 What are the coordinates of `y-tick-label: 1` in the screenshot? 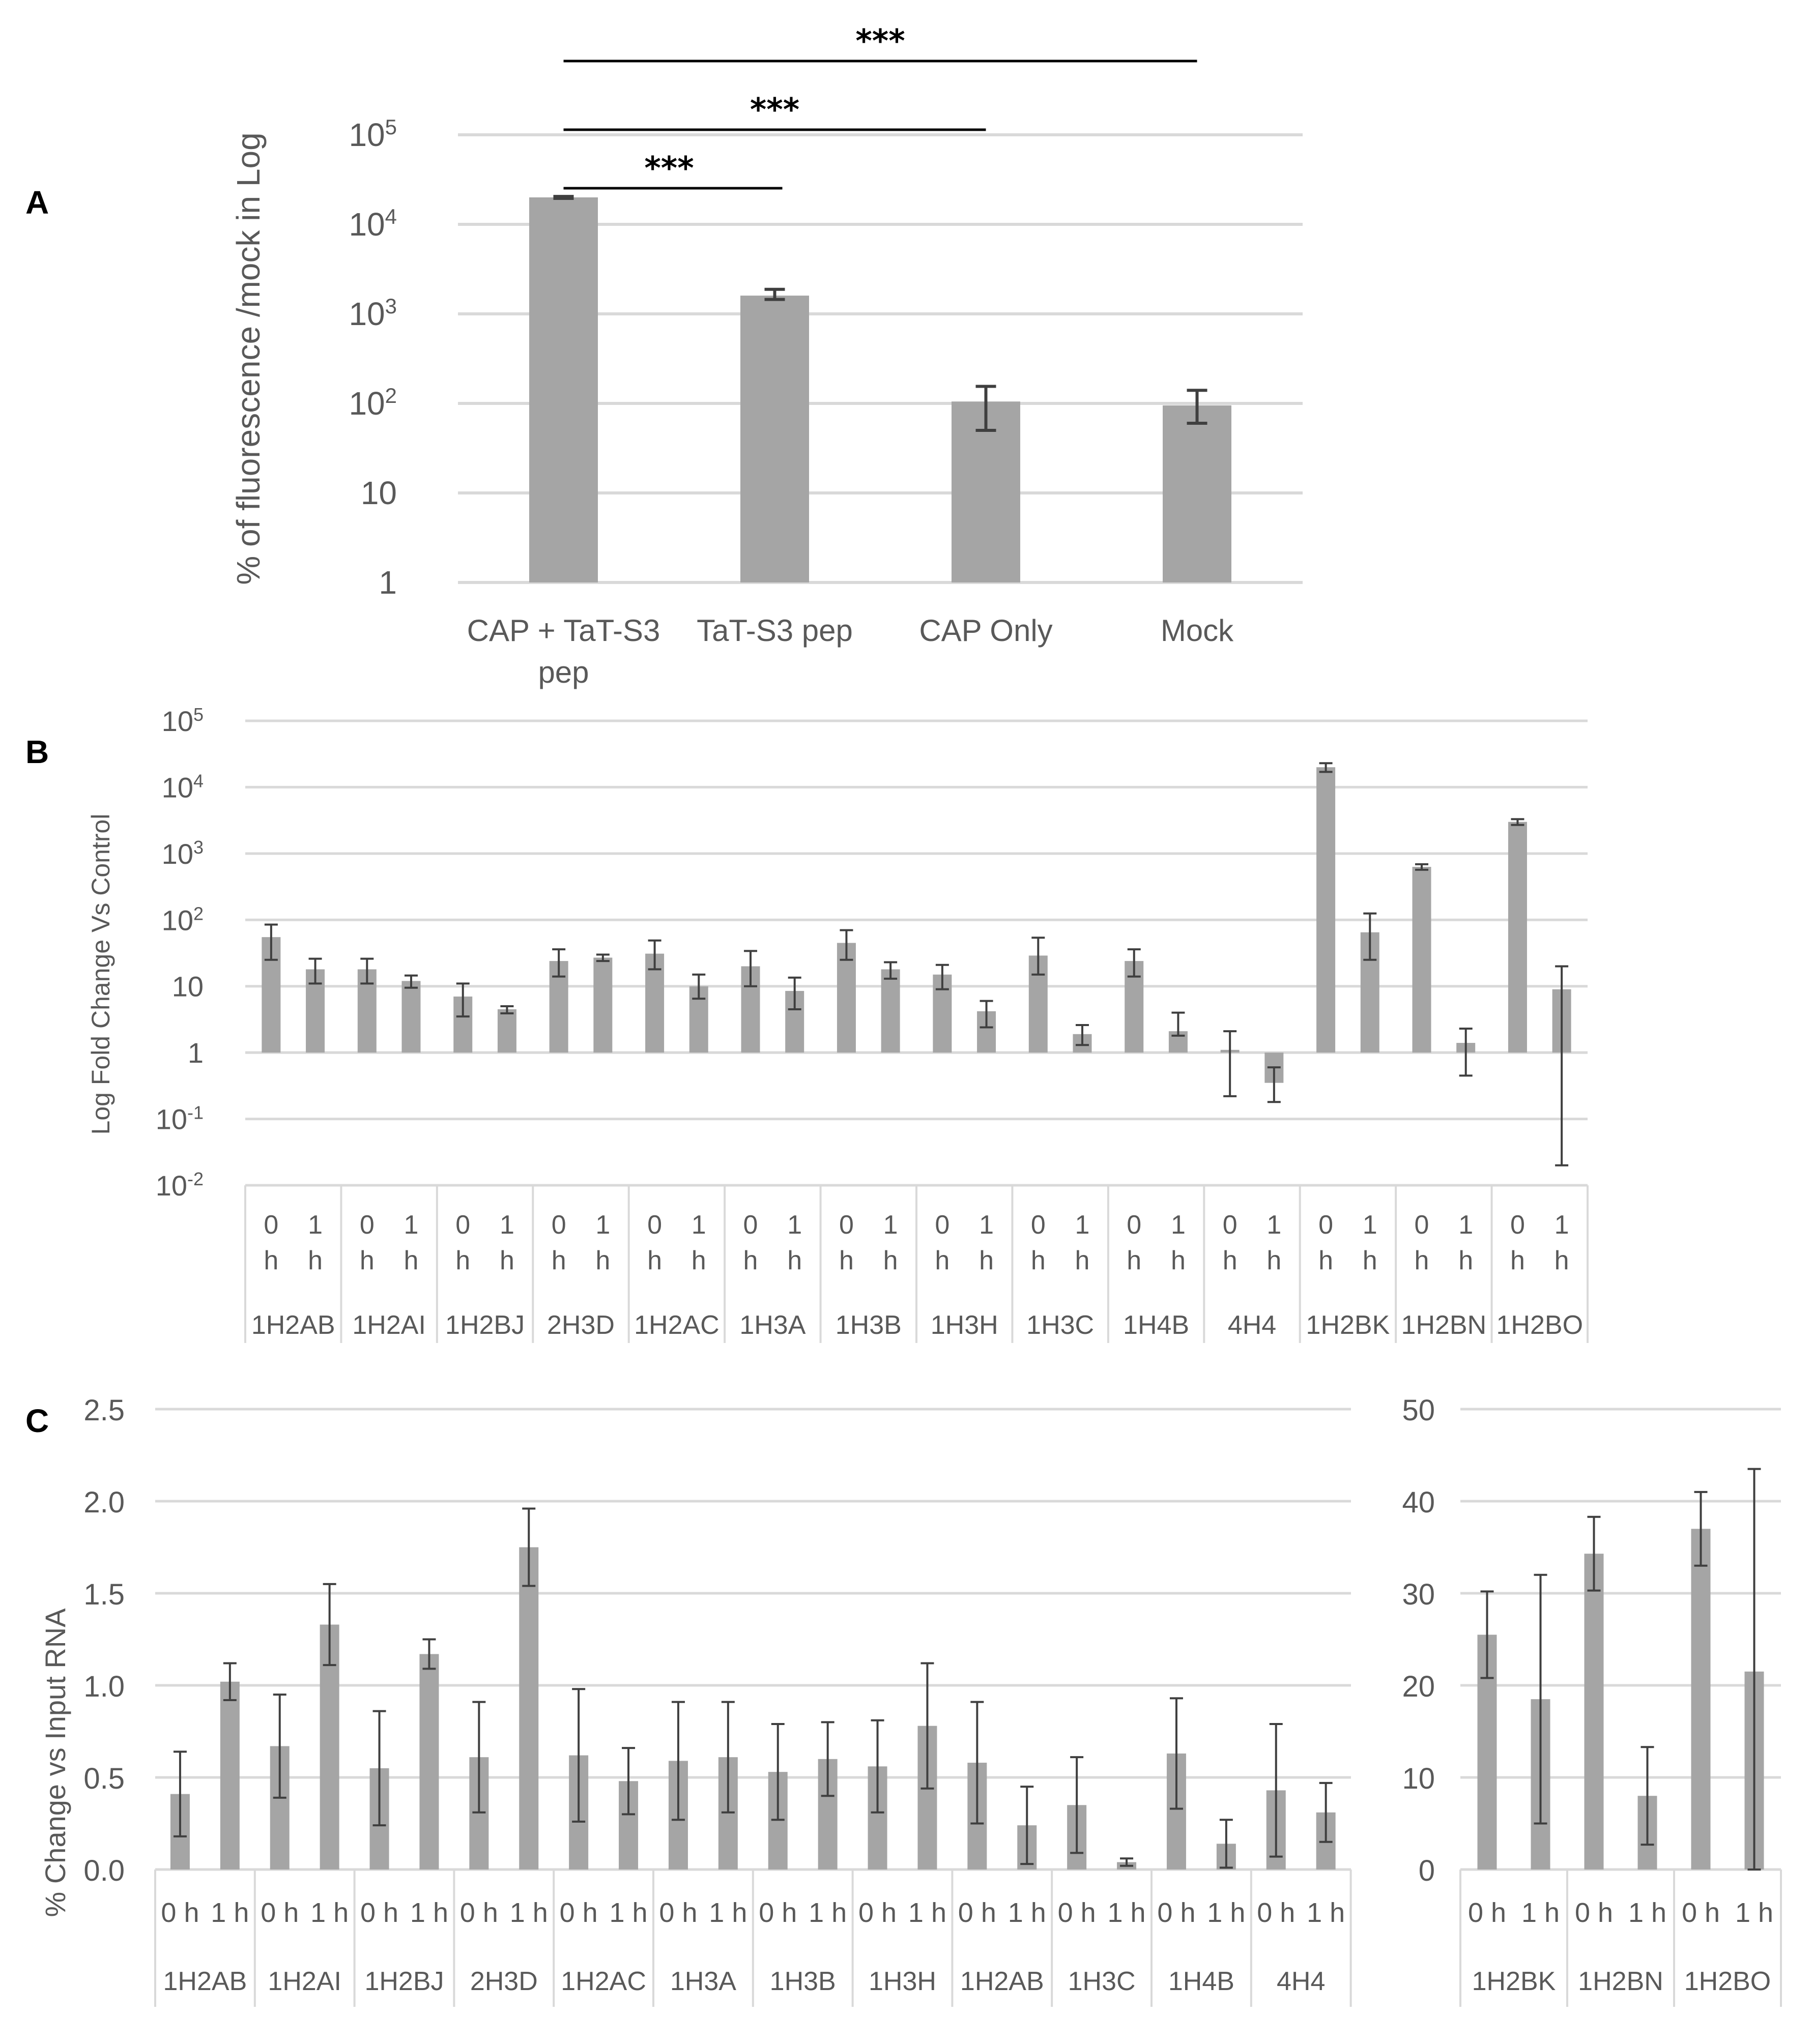 It's located at (388, 583).